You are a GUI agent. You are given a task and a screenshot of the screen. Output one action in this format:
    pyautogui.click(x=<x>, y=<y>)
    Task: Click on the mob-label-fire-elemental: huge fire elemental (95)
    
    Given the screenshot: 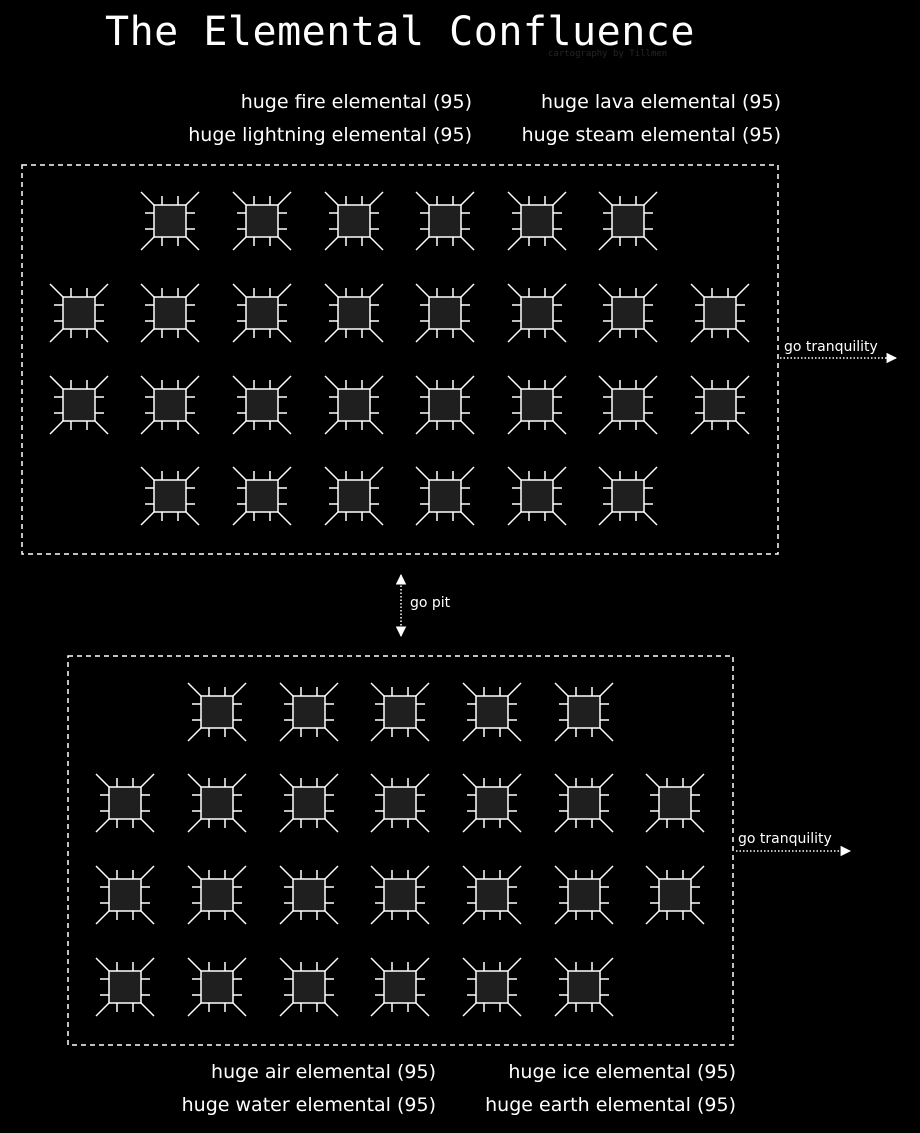 What is the action you would take?
    pyautogui.click(x=356, y=102)
    